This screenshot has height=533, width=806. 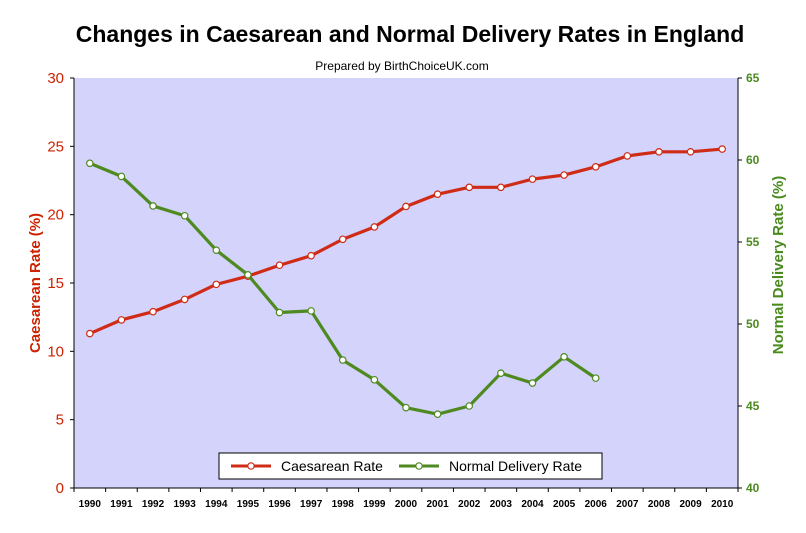 What do you see at coordinates (659, 504) in the screenshot?
I see `x-tick-label: 2008` at bounding box center [659, 504].